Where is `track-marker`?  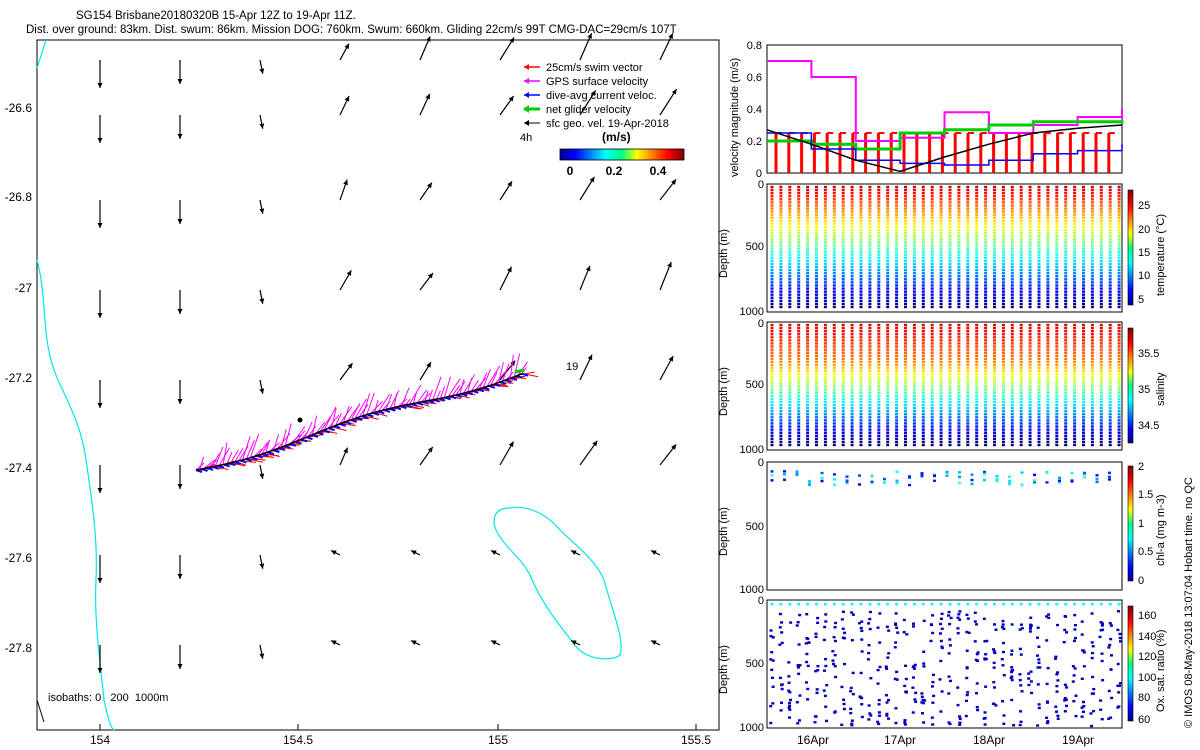 track-marker is located at coordinates (300, 420).